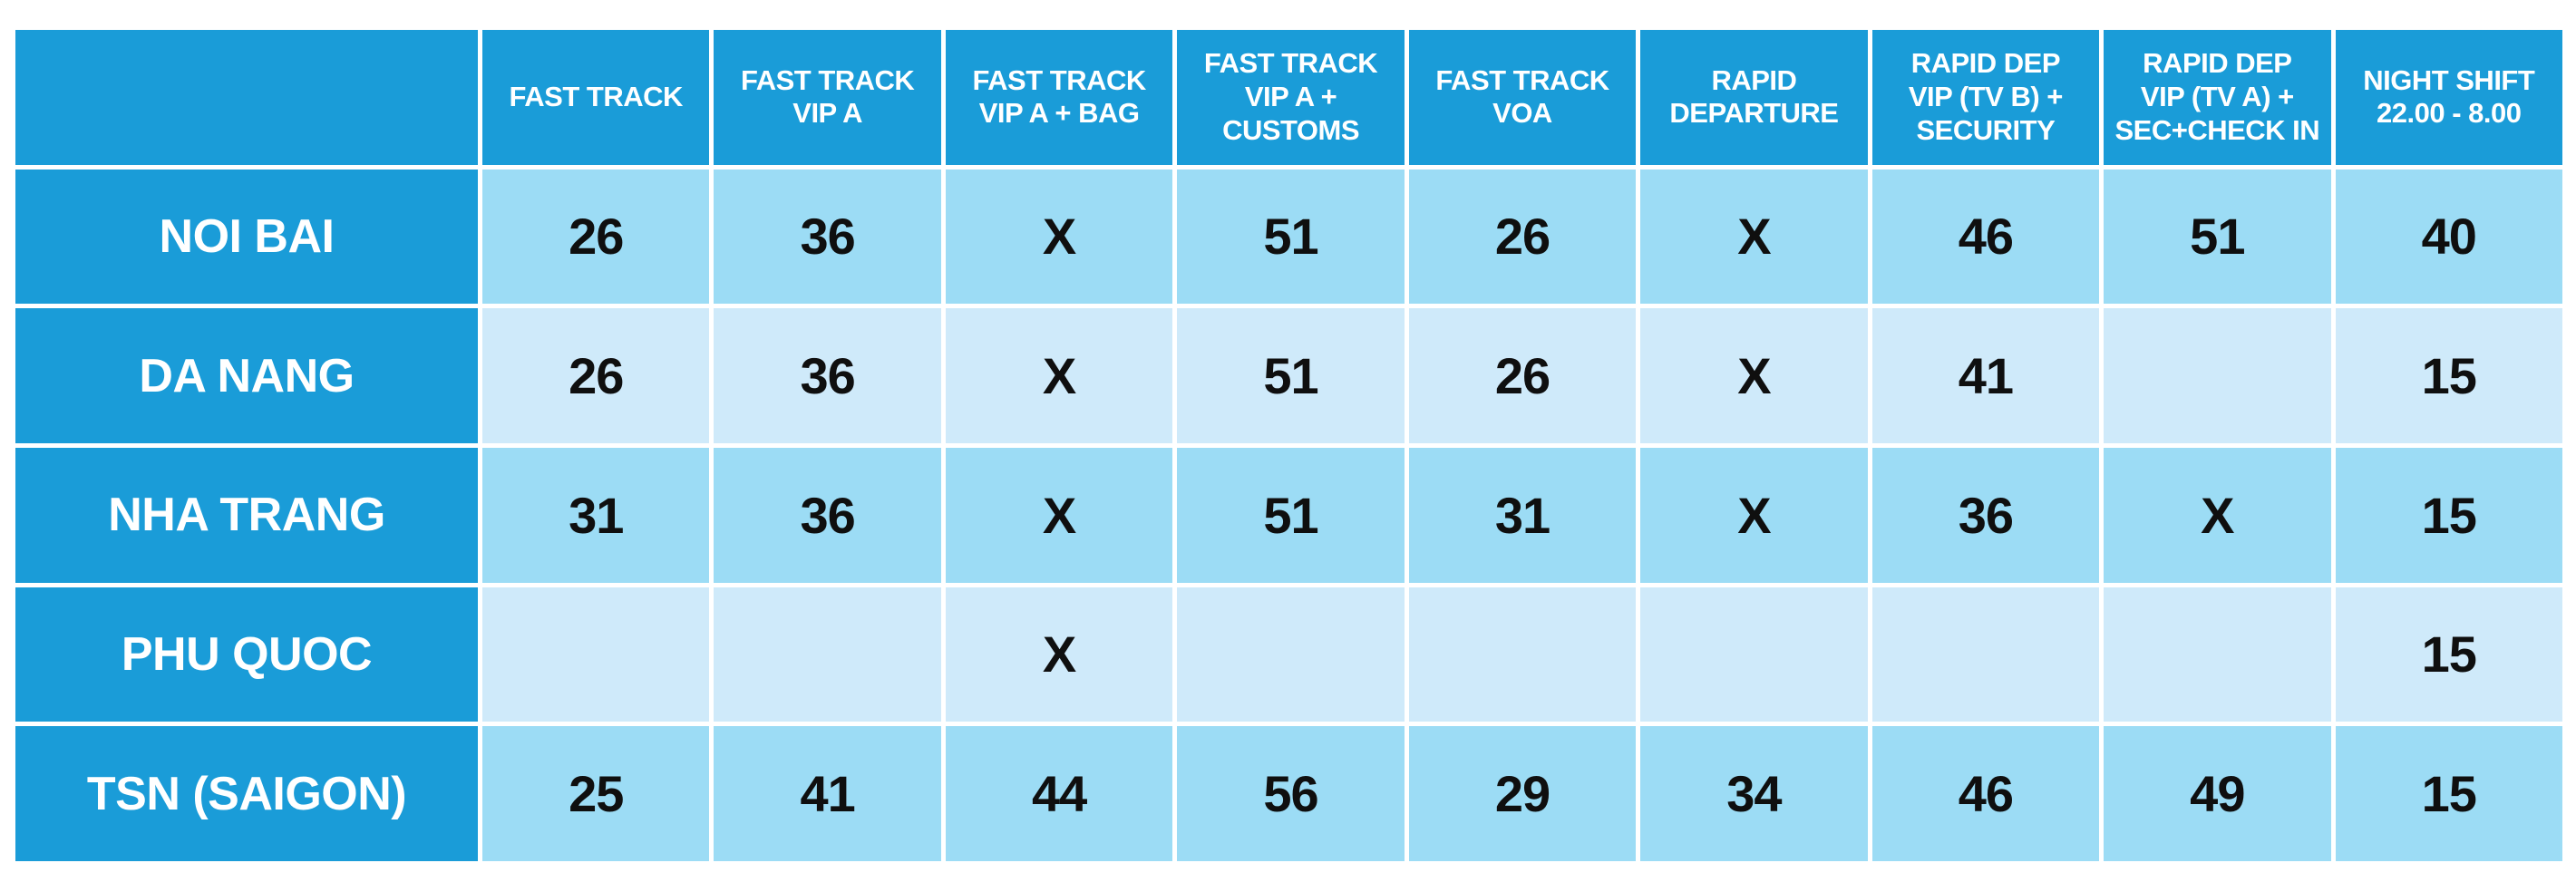 This screenshot has width=2576, height=892. I want to click on column-header-night-shift: NIGHT SHIFT 22.00 - 8.00, so click(2448, 97).